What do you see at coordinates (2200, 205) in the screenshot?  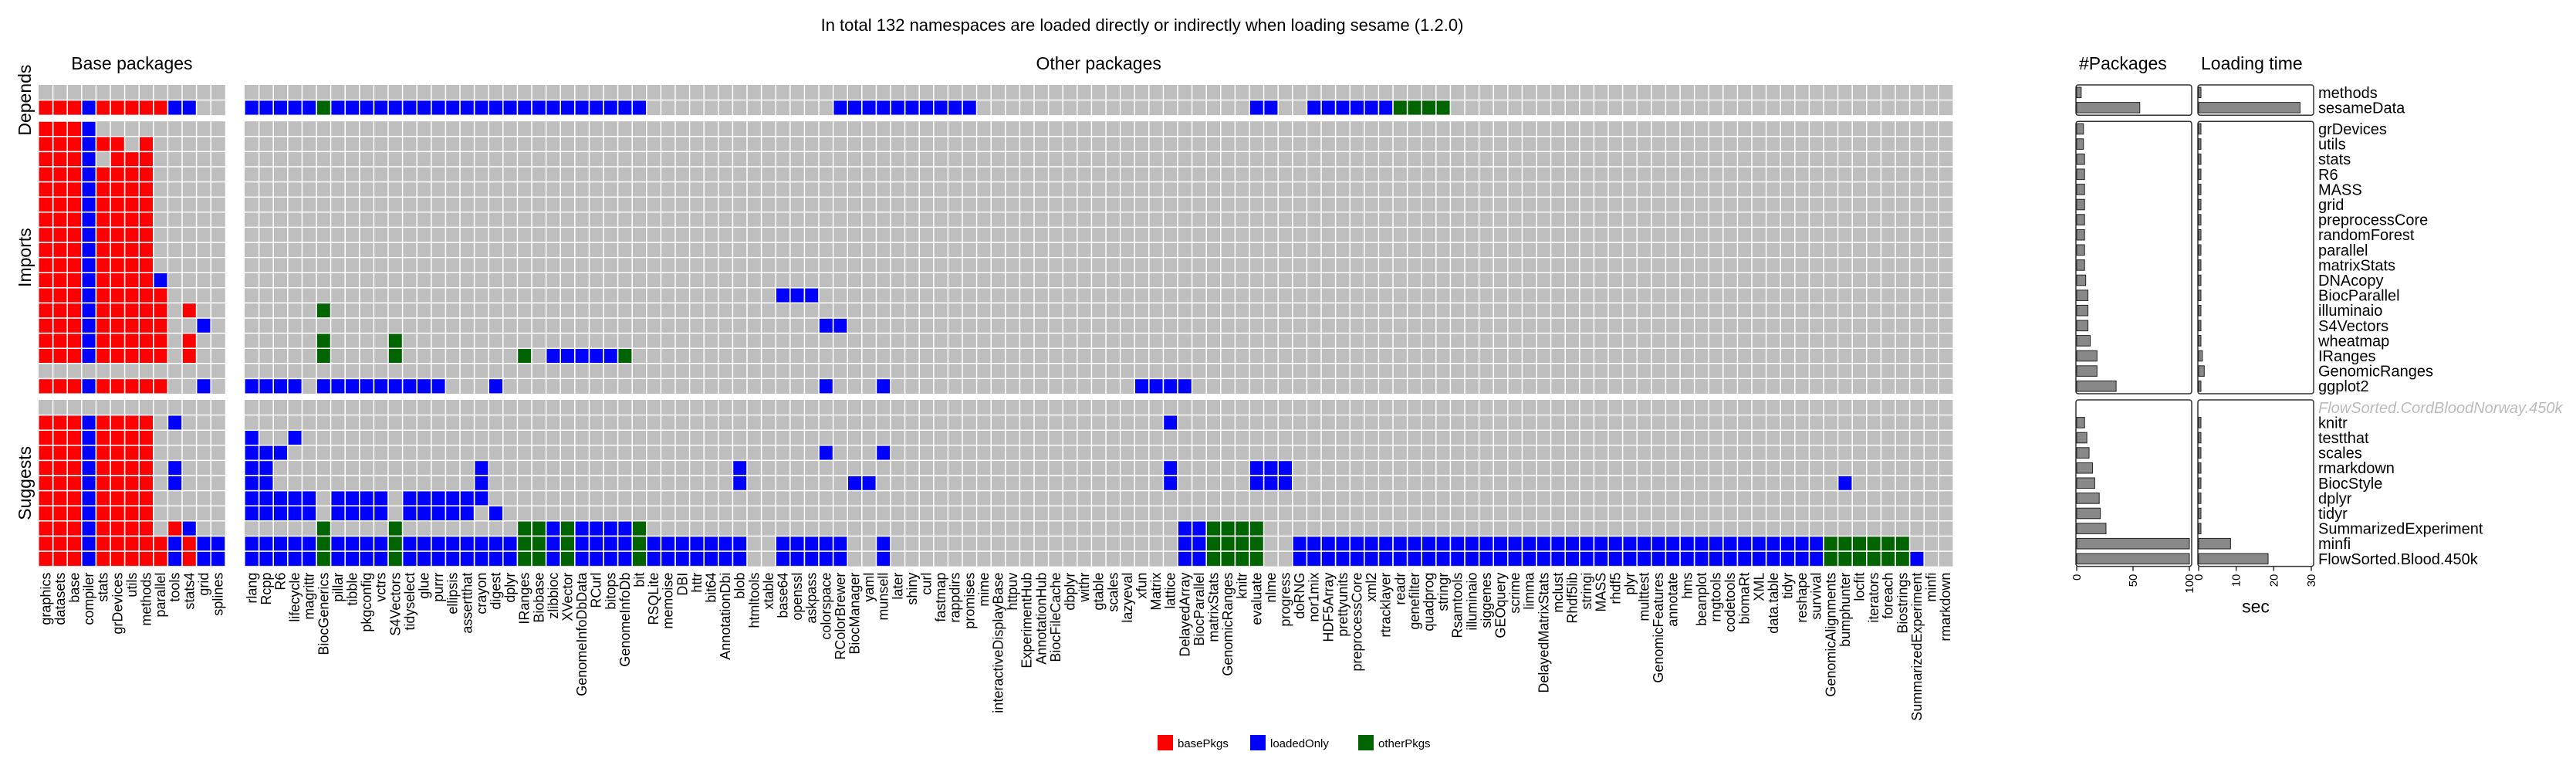 I see `bar-loading-time-grid` at bounding box center [2200, 205].